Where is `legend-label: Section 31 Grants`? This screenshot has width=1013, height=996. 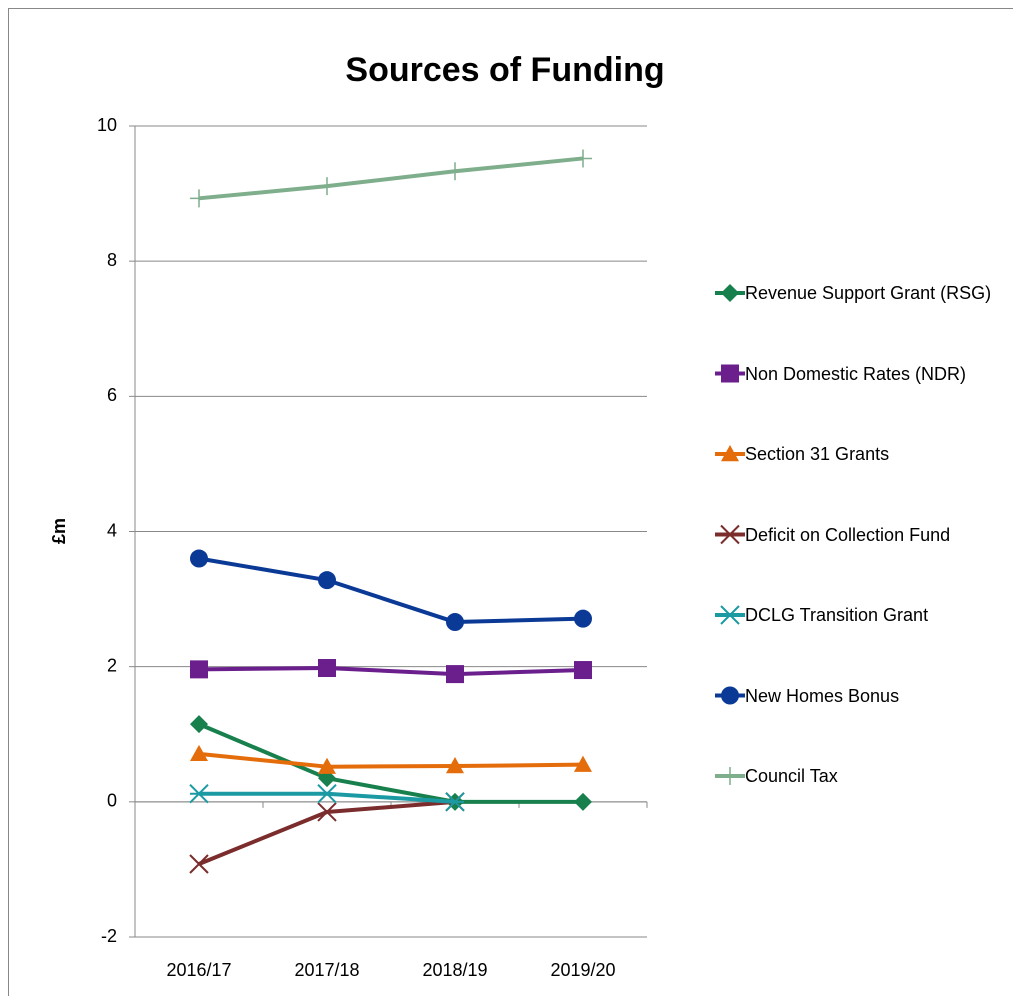
legend-label: Section 31 Grants is located at coordinates (817, 454).